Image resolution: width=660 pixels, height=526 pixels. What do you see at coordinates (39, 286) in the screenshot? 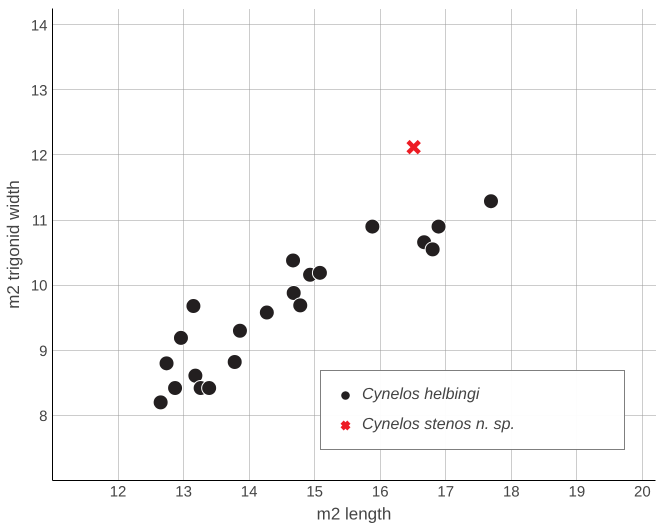
I see `y-tick-label: 10` at bounding box center [39, 286].